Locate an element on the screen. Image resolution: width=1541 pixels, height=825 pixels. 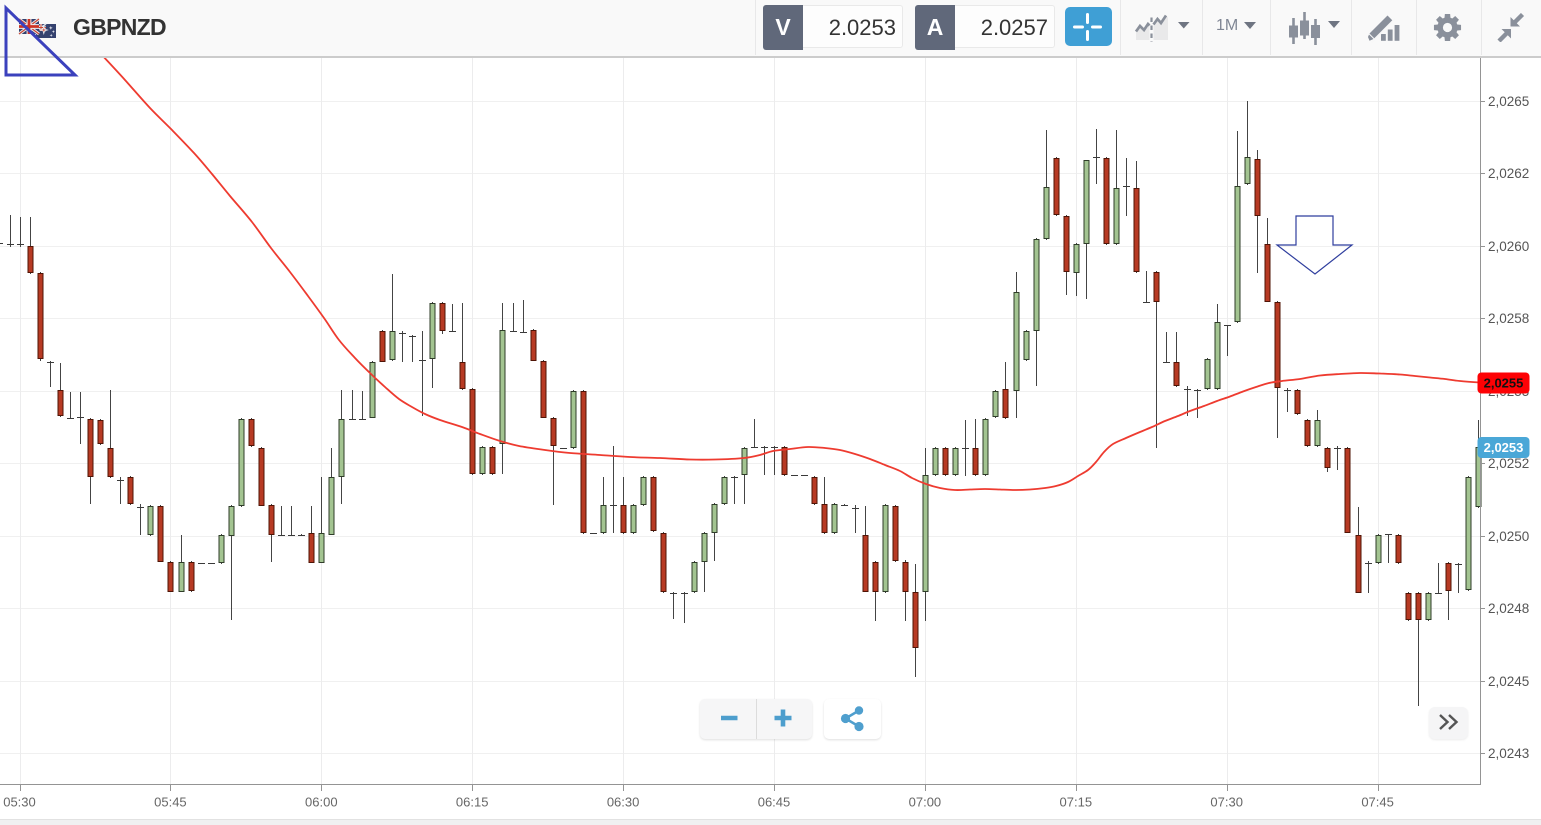
svg-text: 07:15 is located at coordinates (1076, 802).